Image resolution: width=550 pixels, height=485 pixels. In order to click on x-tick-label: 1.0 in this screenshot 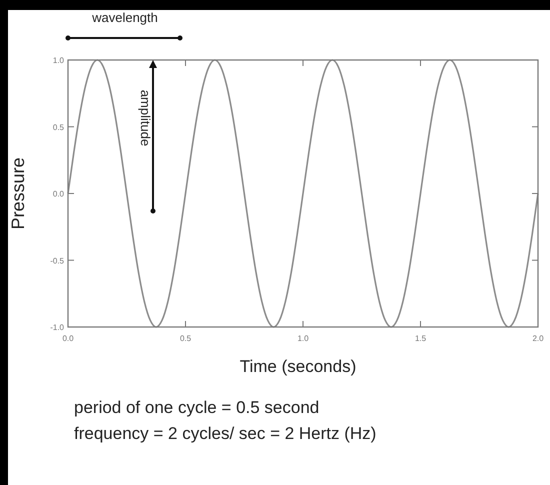, I will do `click(303, 338)`.